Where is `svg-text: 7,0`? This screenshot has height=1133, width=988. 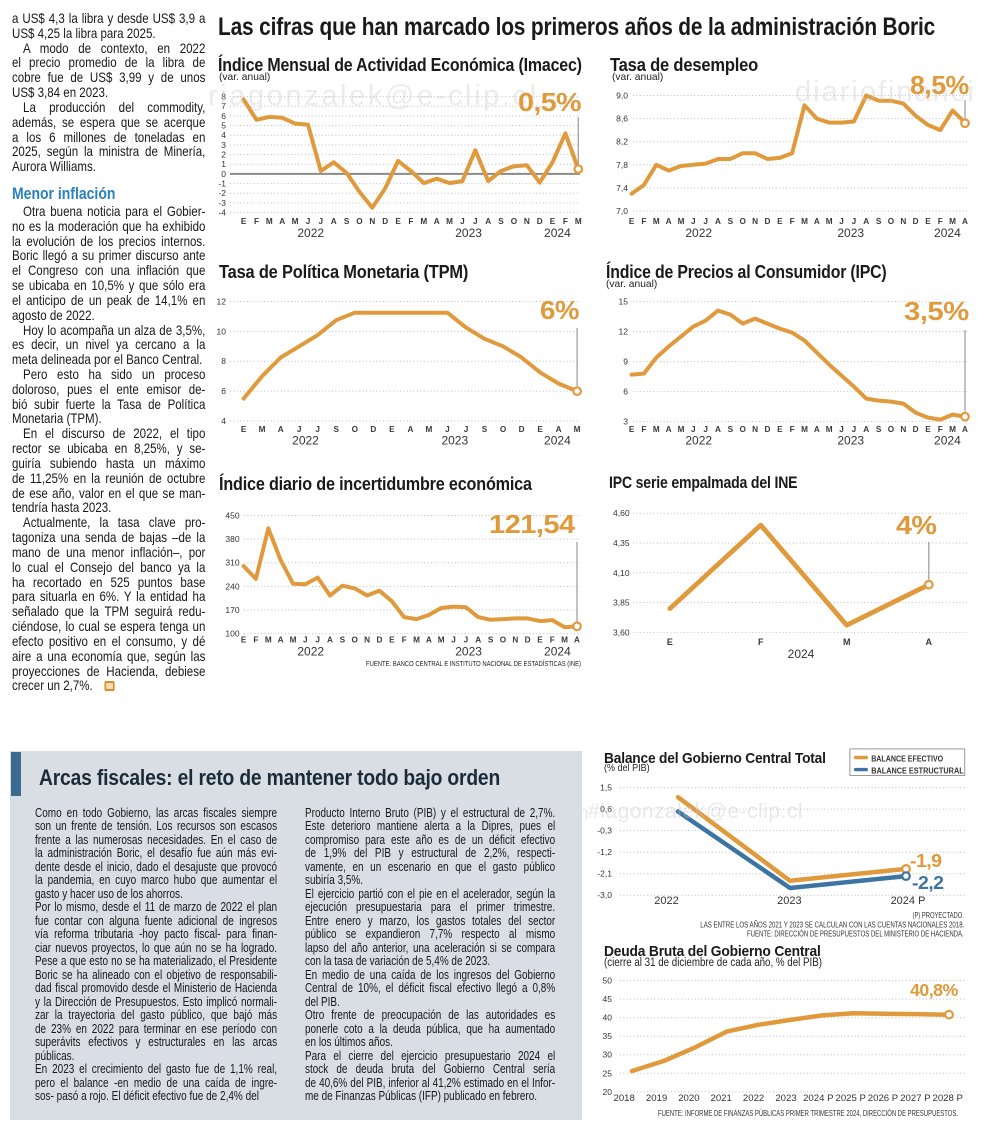 svg-text: 7,0 is located at coordinates (622, 211).